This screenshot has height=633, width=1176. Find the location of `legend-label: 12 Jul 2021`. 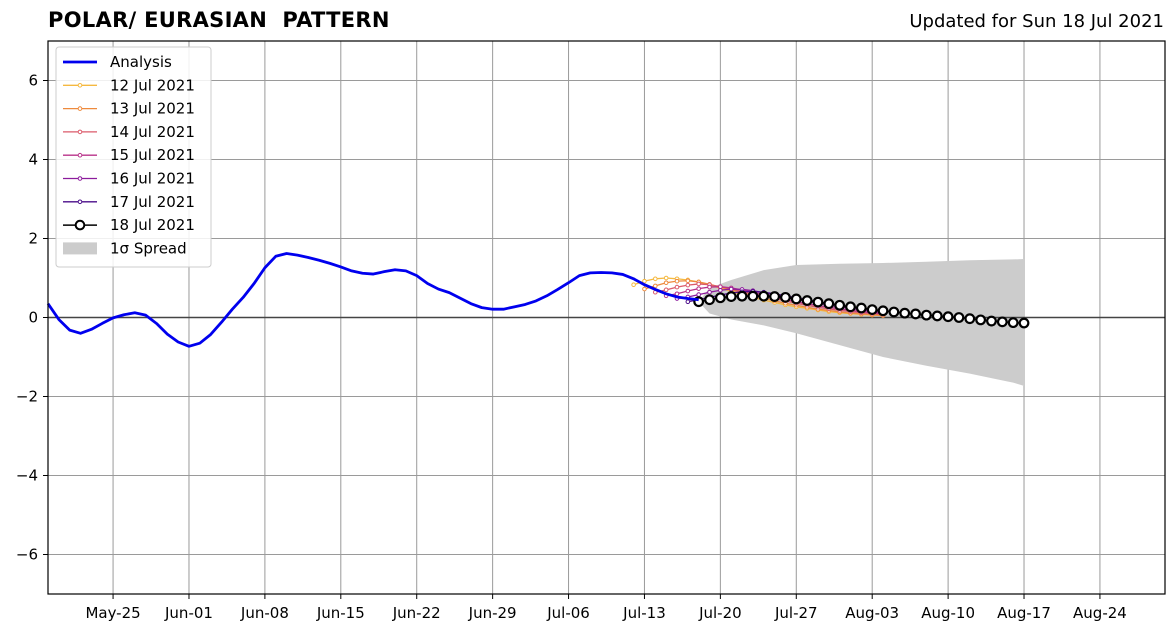

legend-label: 12 Jul 2021 is located at coordinates (152, 85).